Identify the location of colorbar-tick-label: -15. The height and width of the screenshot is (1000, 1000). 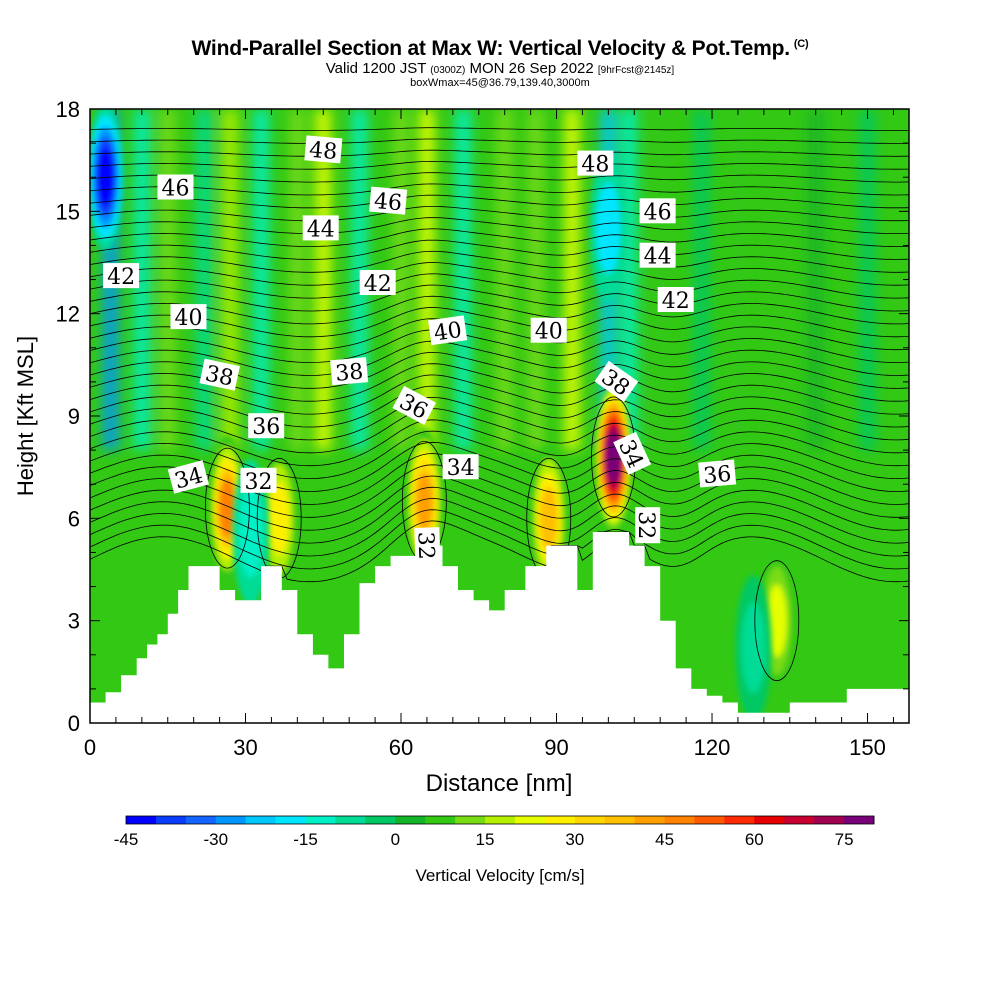
(305, 839).